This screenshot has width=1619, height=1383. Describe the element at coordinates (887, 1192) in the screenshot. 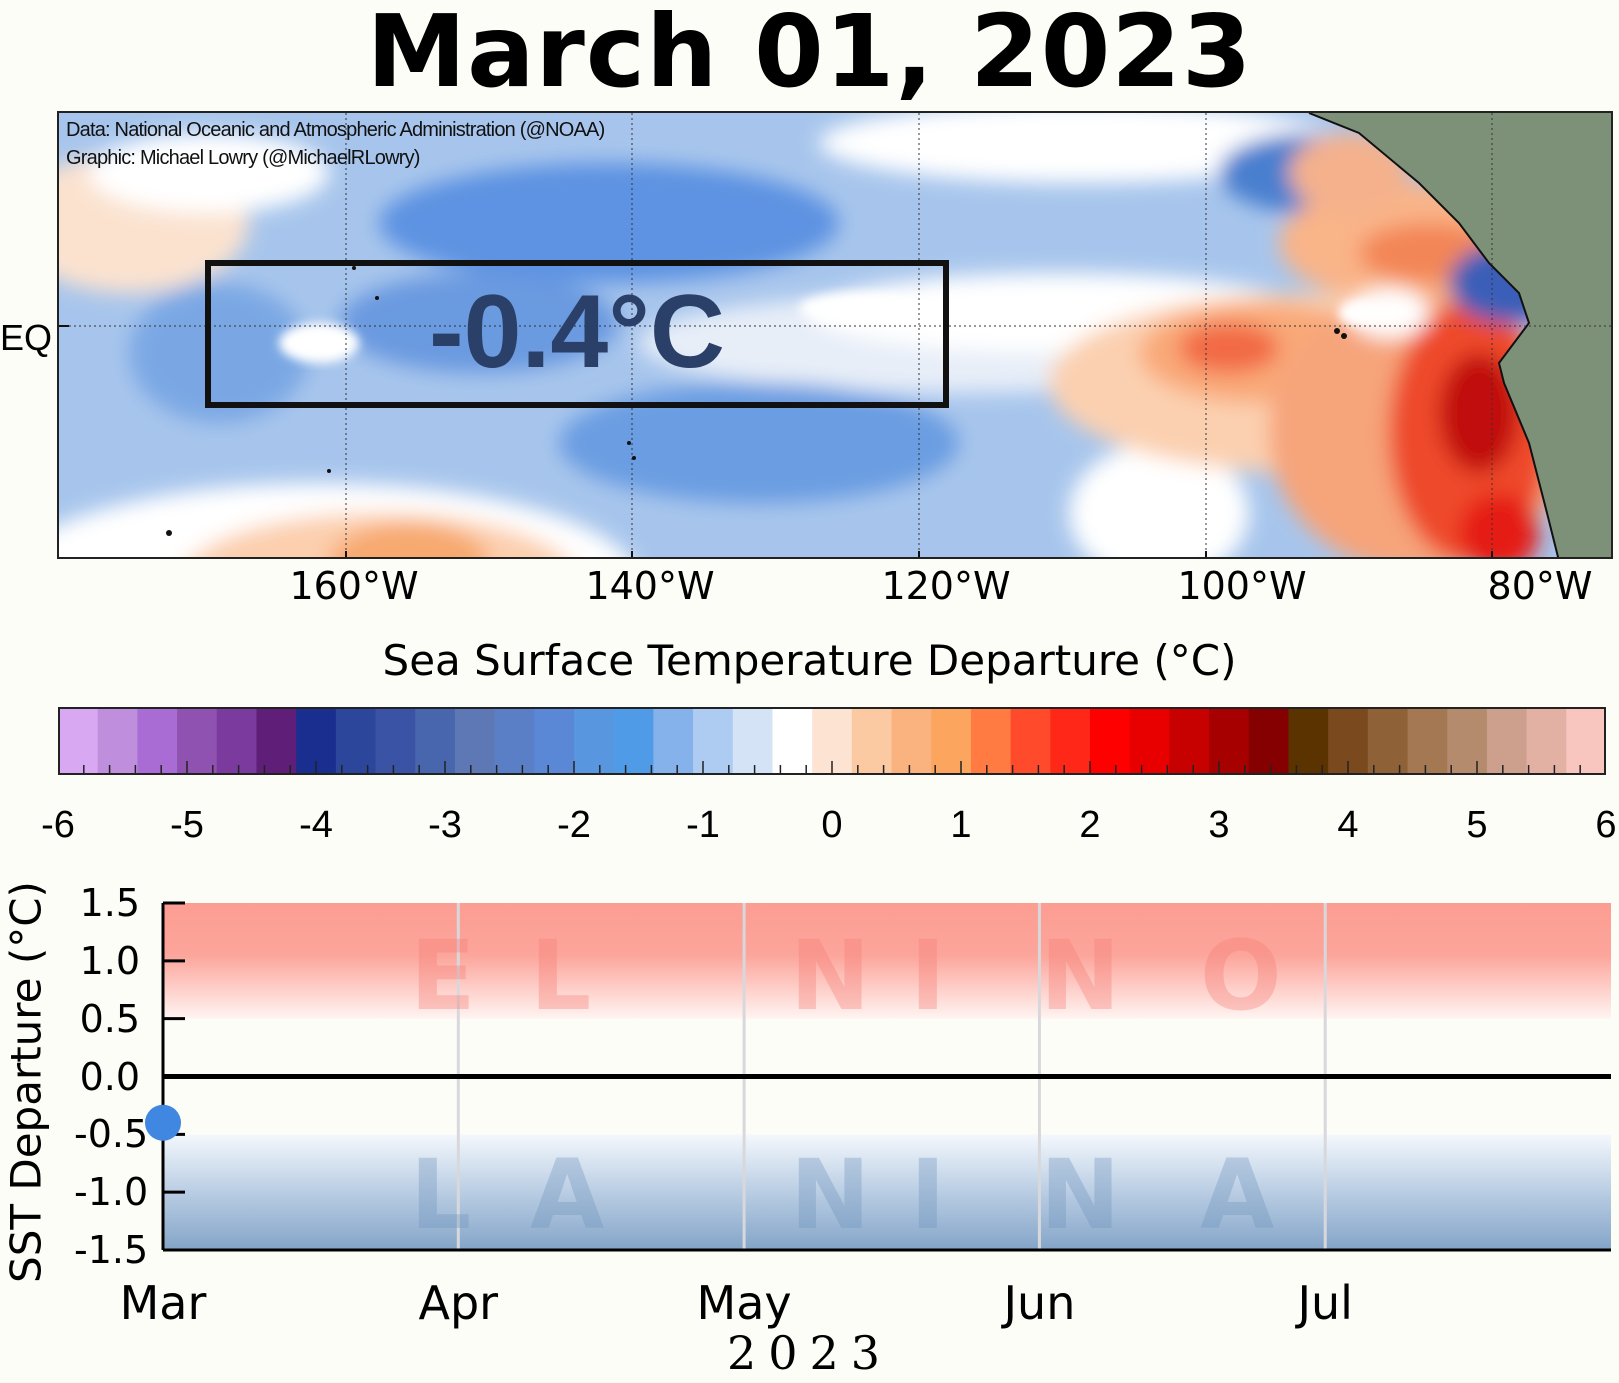

I see `la-nina-band` at that location.